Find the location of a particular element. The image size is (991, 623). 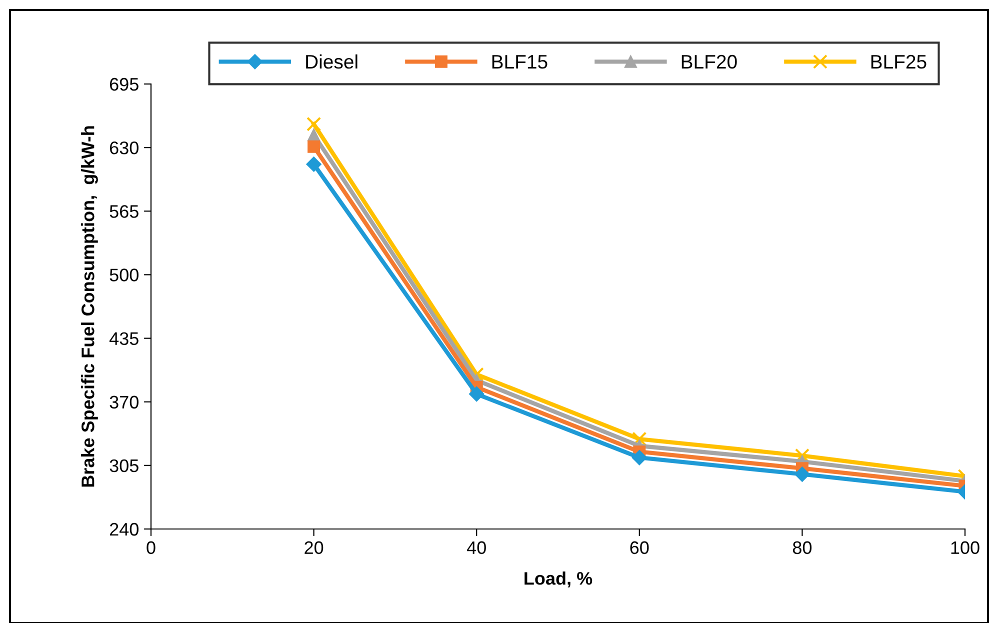

x-tick-label: 20 is located at coordinates (314, 547).